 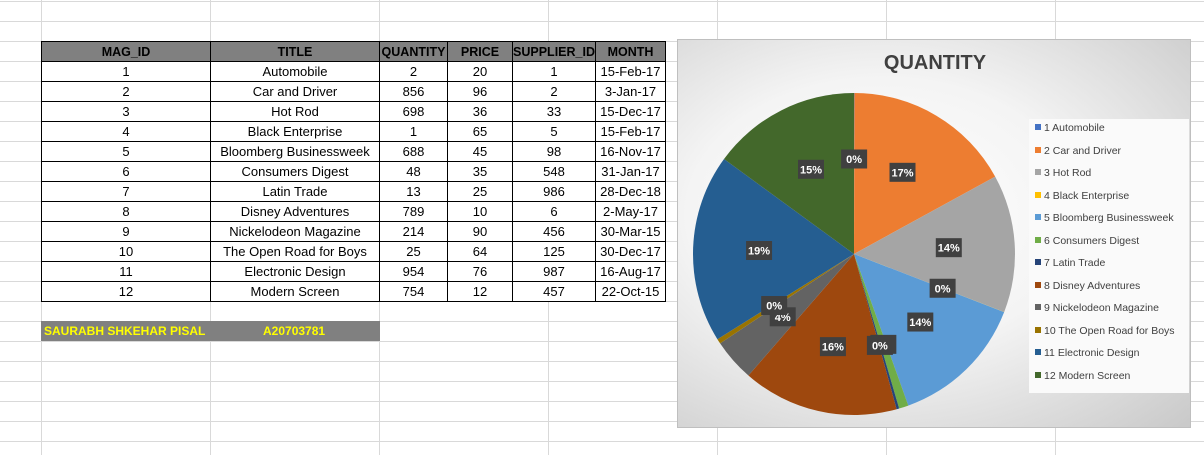 What do you see at coordinates (759, 251) in the screenshot?
I see `data-label-11: 19%` at bounding box center [759, 251].